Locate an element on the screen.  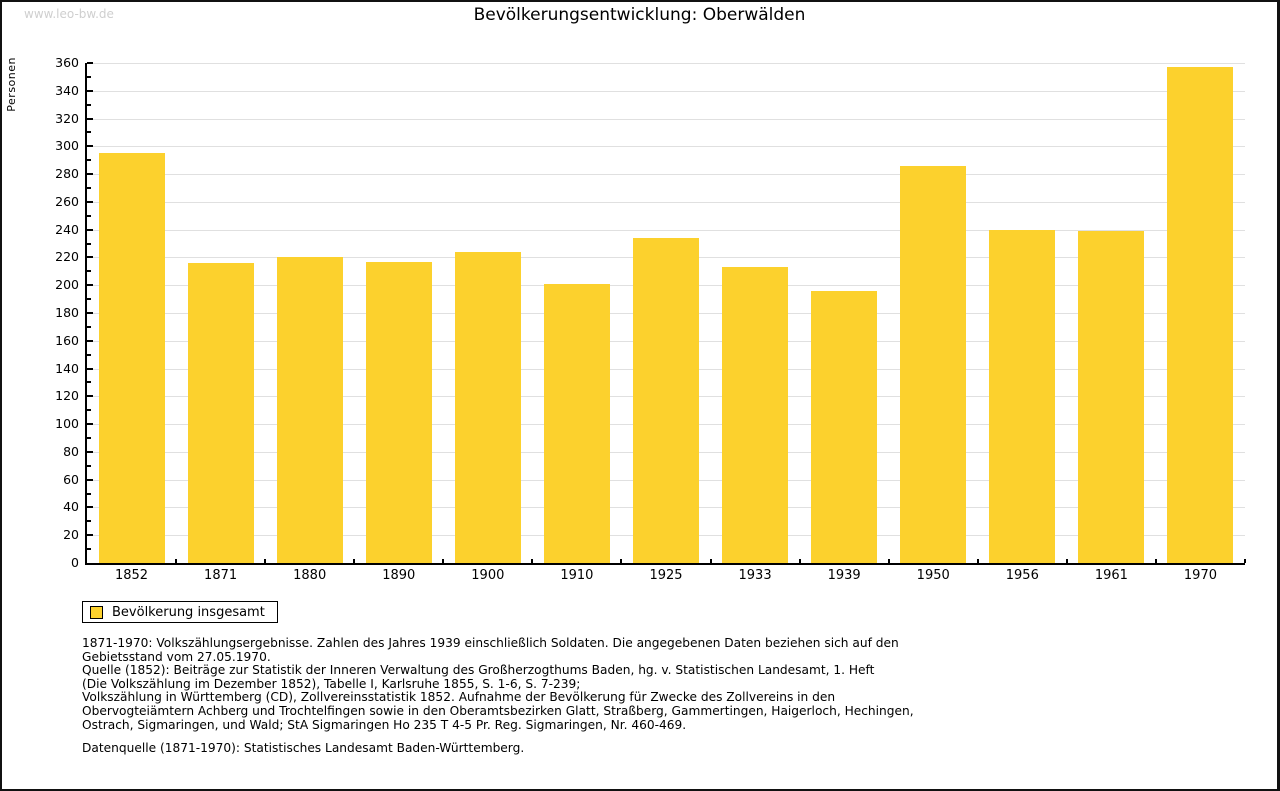
legend: Bevölkerung insgesamt is located at coordinates (180, 612).